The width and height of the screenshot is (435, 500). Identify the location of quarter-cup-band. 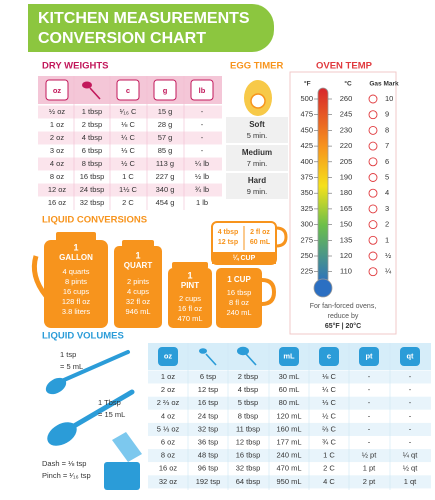
(244, 258).